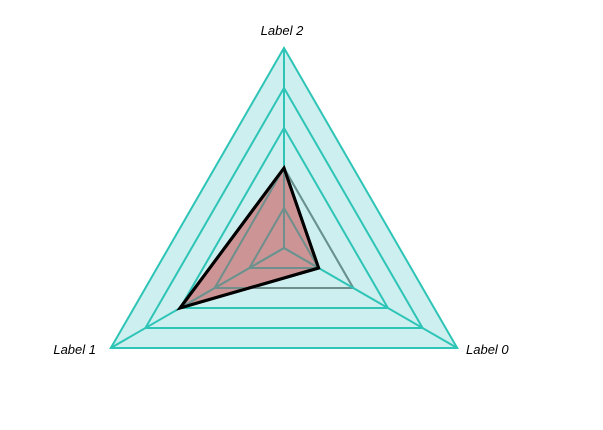 The height and width of the screenshot is (430, 603). I want to click on axis-label-0: Label 0, so click(487, 349).